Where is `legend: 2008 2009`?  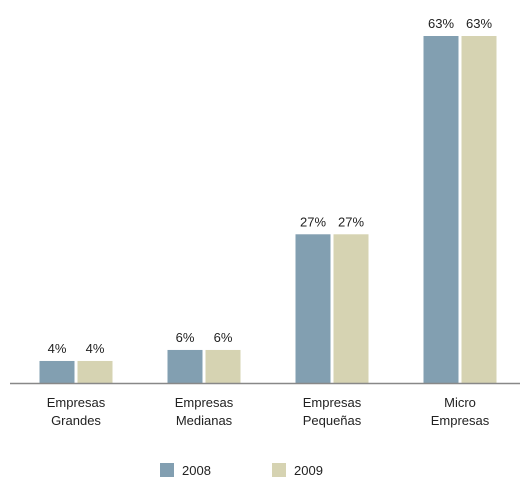 legend: 2008 2009 is located at coordinates (241, 470).